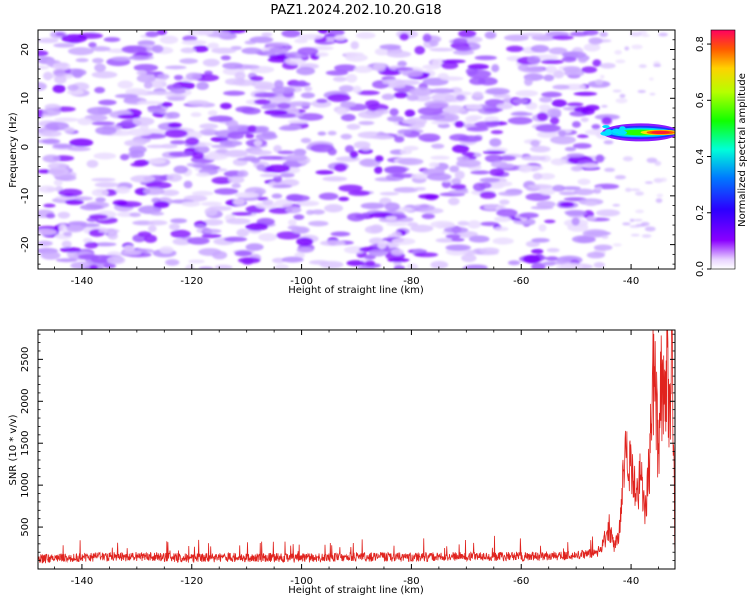  What do you see at coordinates (631, 581) in the screenshot?
I see `x-tick-label: -40` at bounding box center [631, 581].